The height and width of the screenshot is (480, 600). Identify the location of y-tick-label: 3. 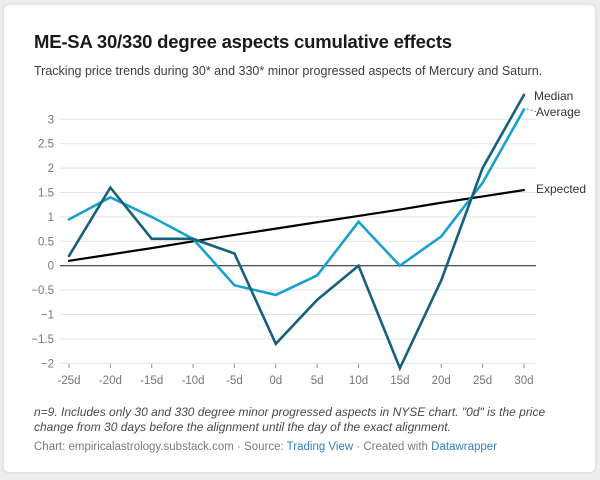
(51, 120).